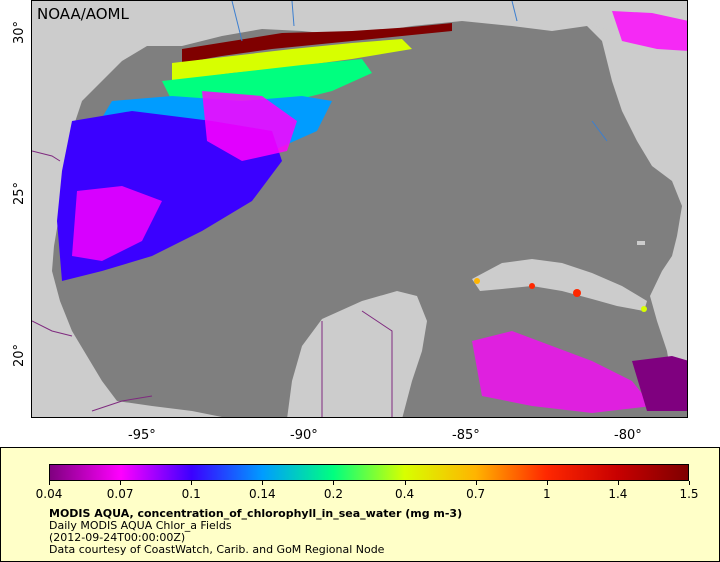 This screenshot has height=562, width=720. Describe the element at coordinates (267, 80) in the screenshot. I see `chlorophyll-shelf-green` at that location.